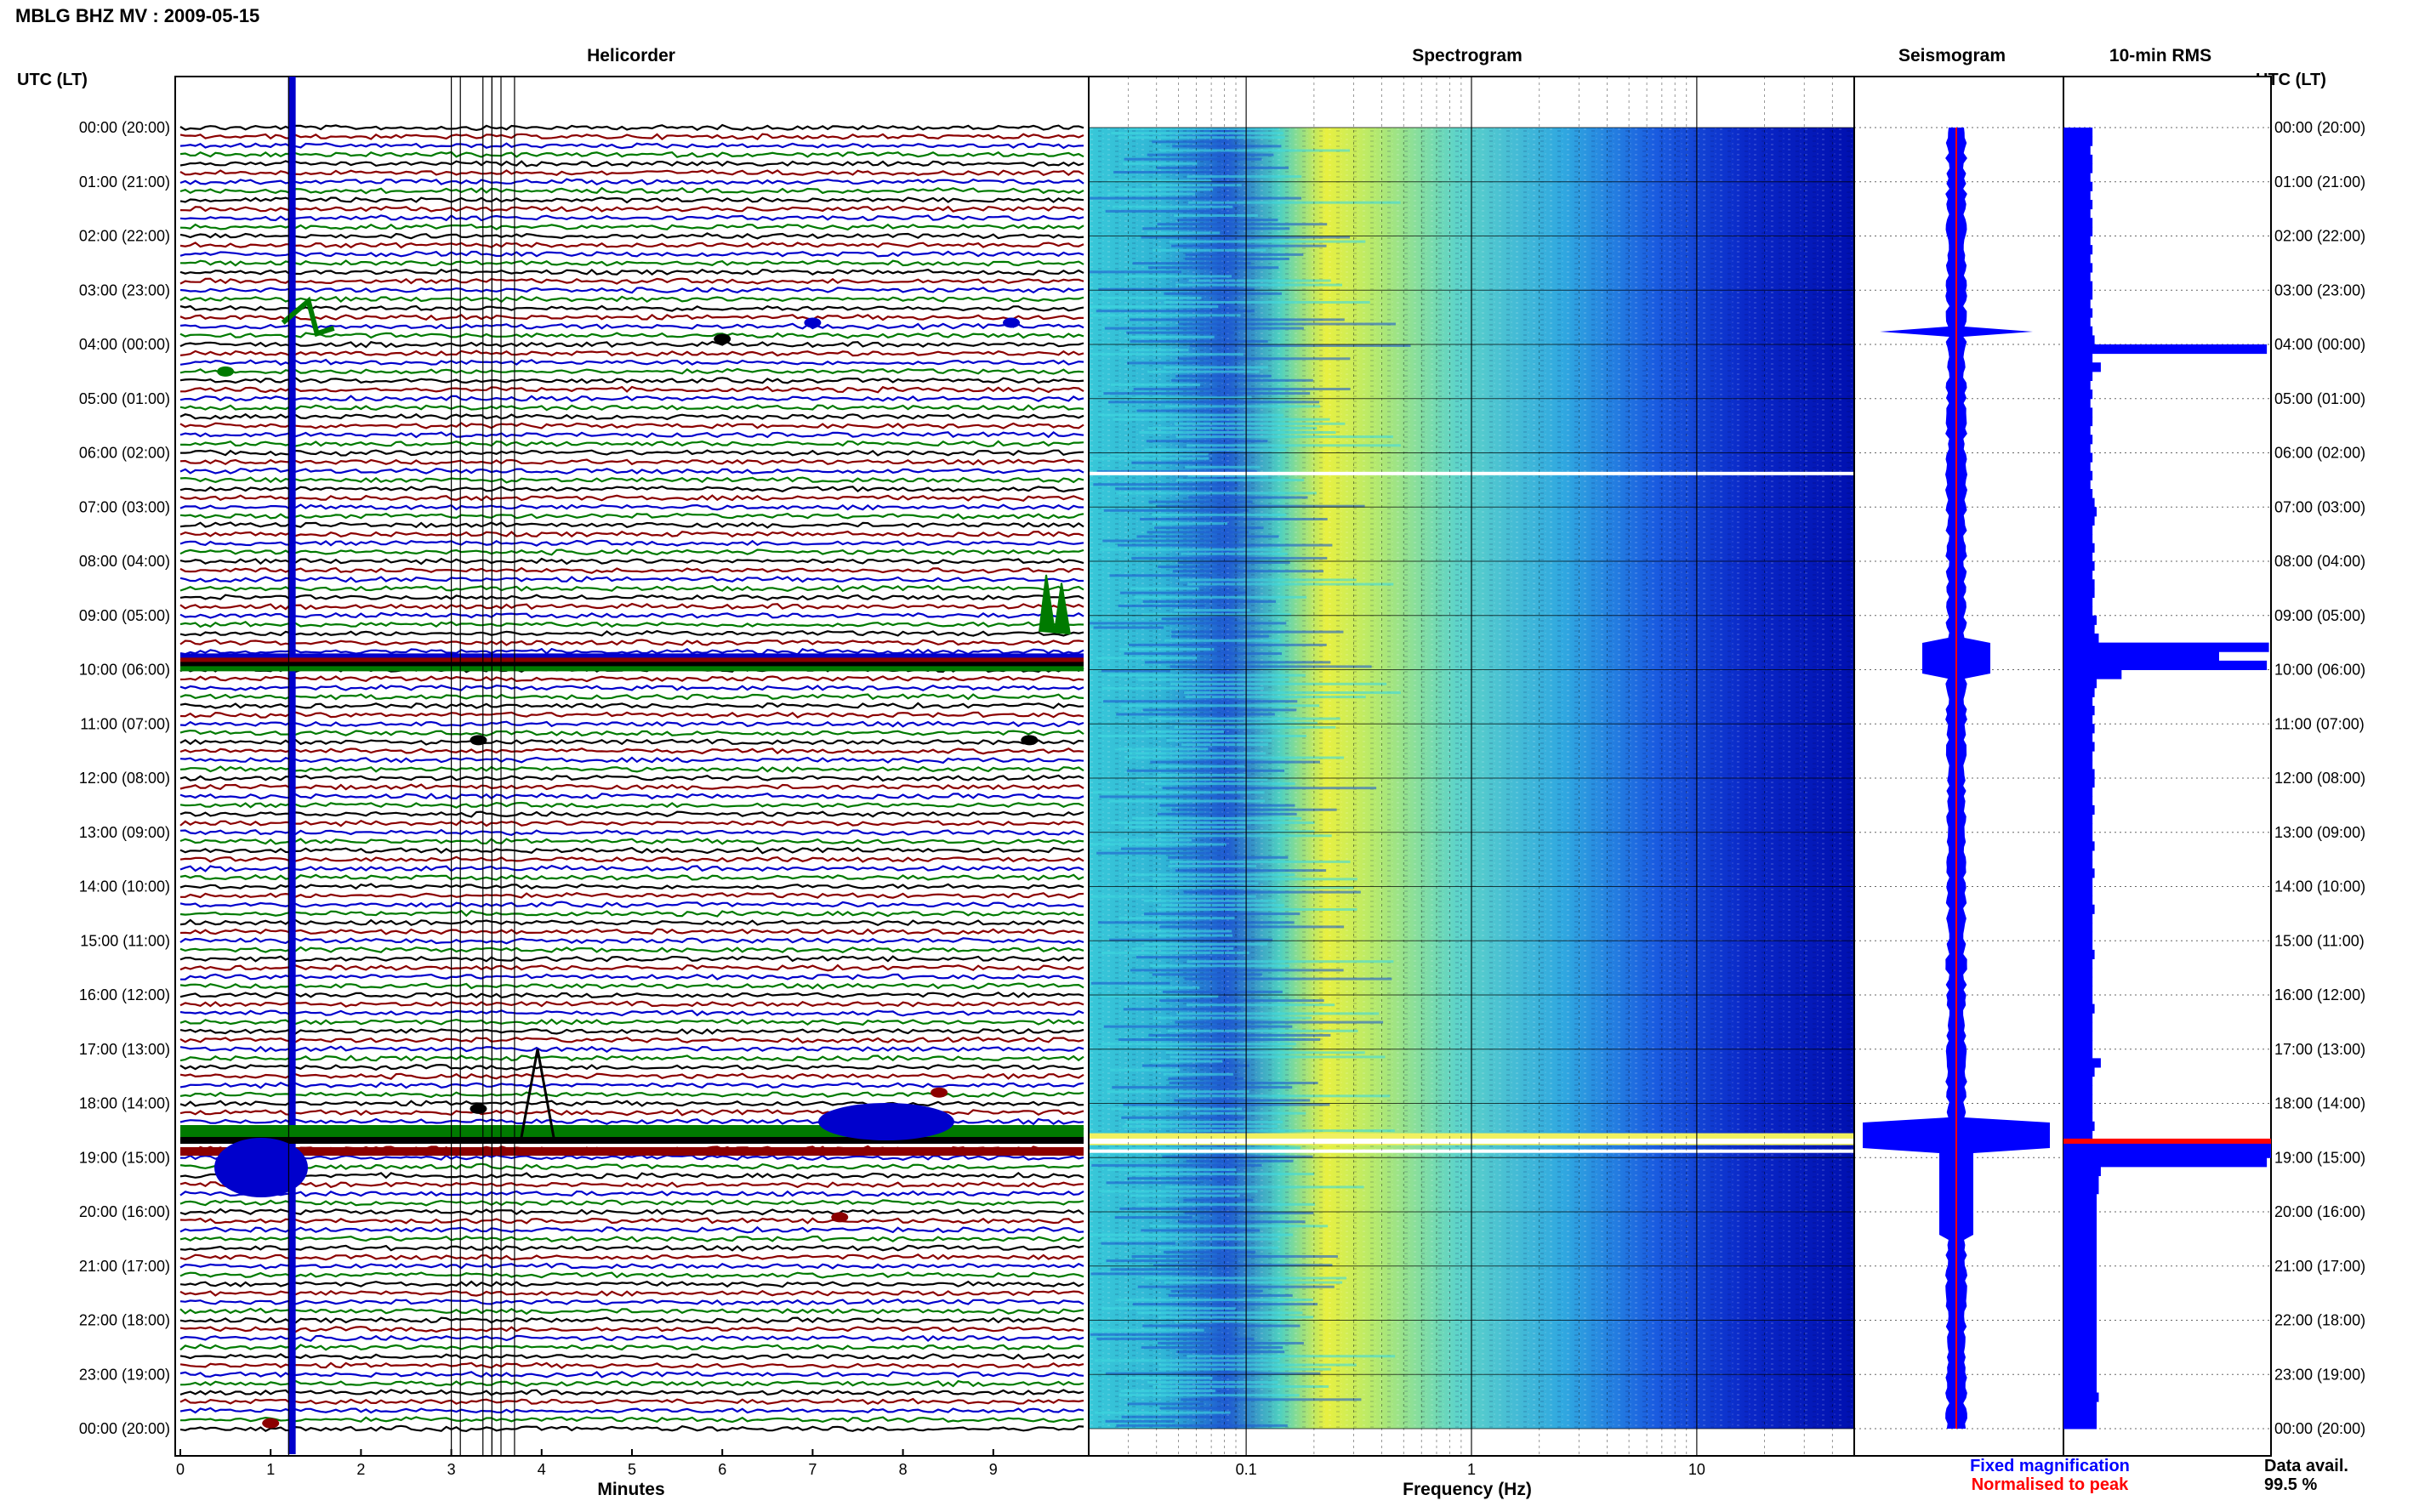 This screenshot has width=2419, height=1512. I want to click on time-tick-label: 18:00 (14:00), so click(124, 1103).